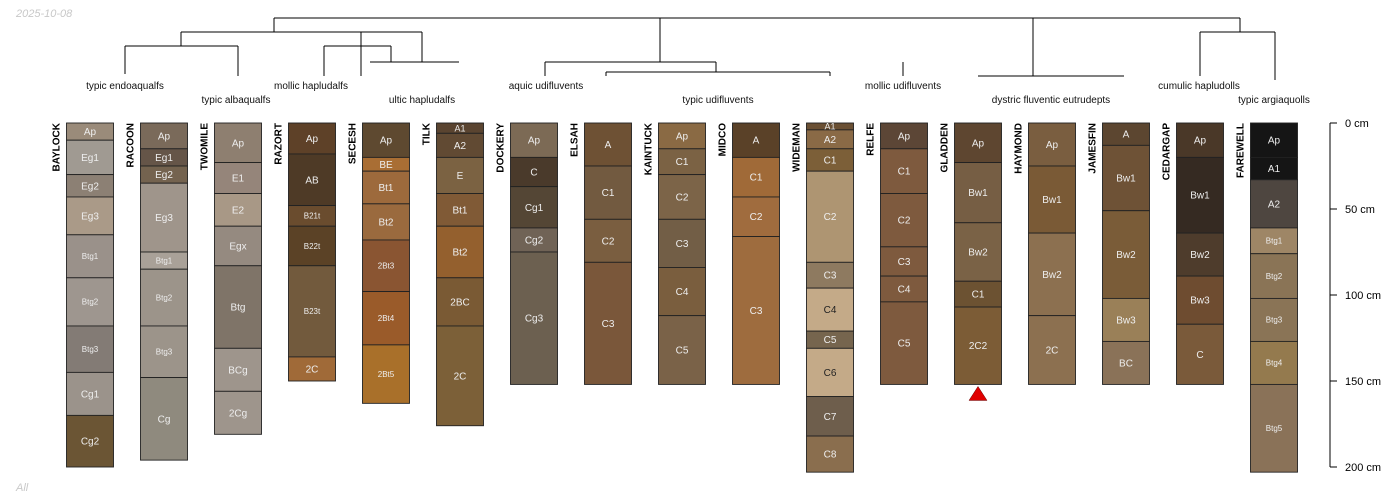 This screenshot has height=500, width=1400. I want to click on horizon-label: E2, so click(238, 210).